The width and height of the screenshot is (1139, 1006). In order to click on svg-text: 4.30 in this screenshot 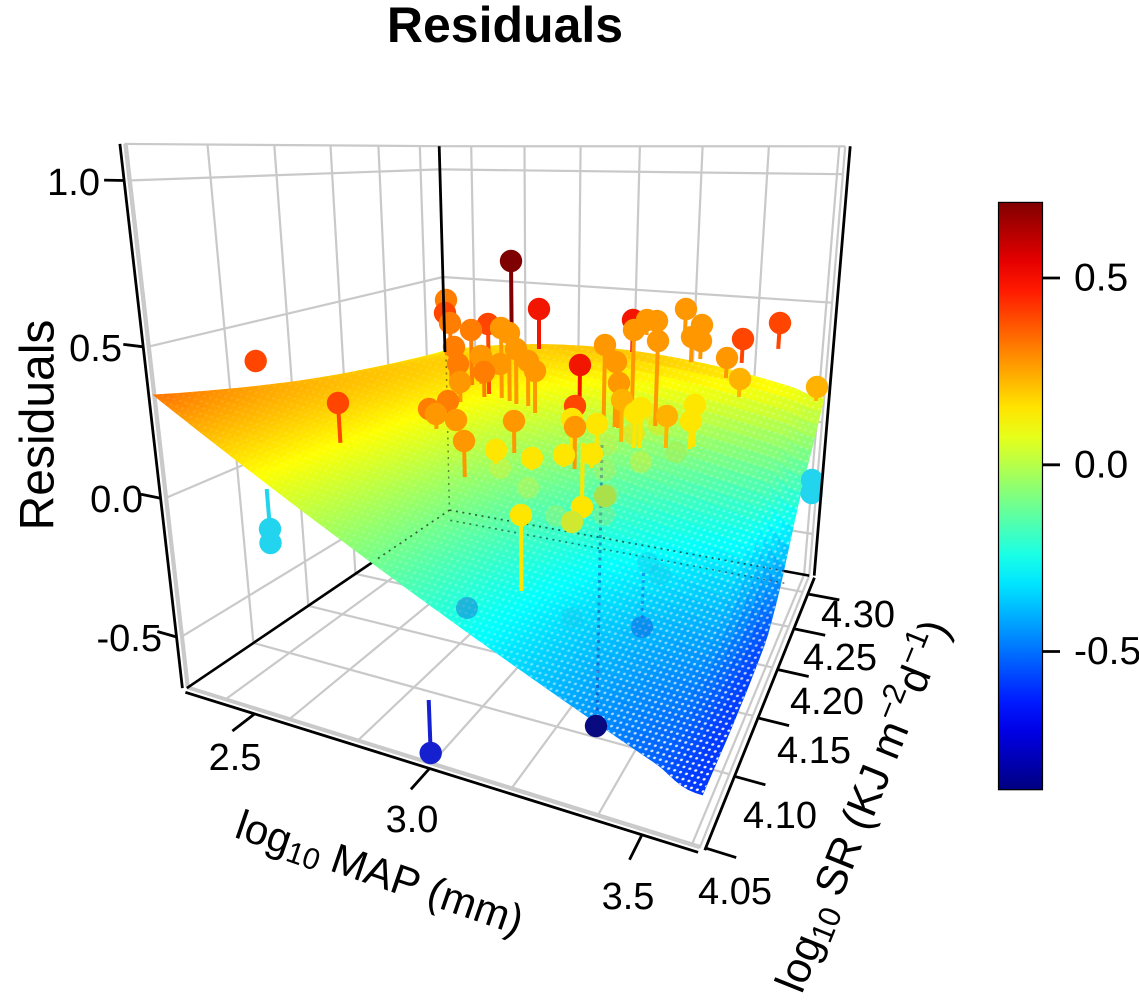, I will do `click(858, 615)`.